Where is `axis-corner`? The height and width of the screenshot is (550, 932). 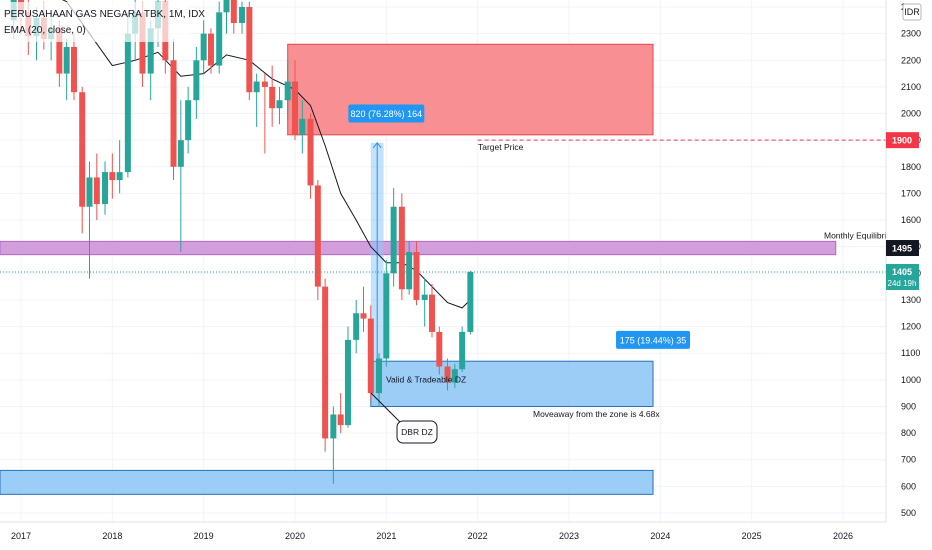 axis-corner is located at coordinates (909, 536).